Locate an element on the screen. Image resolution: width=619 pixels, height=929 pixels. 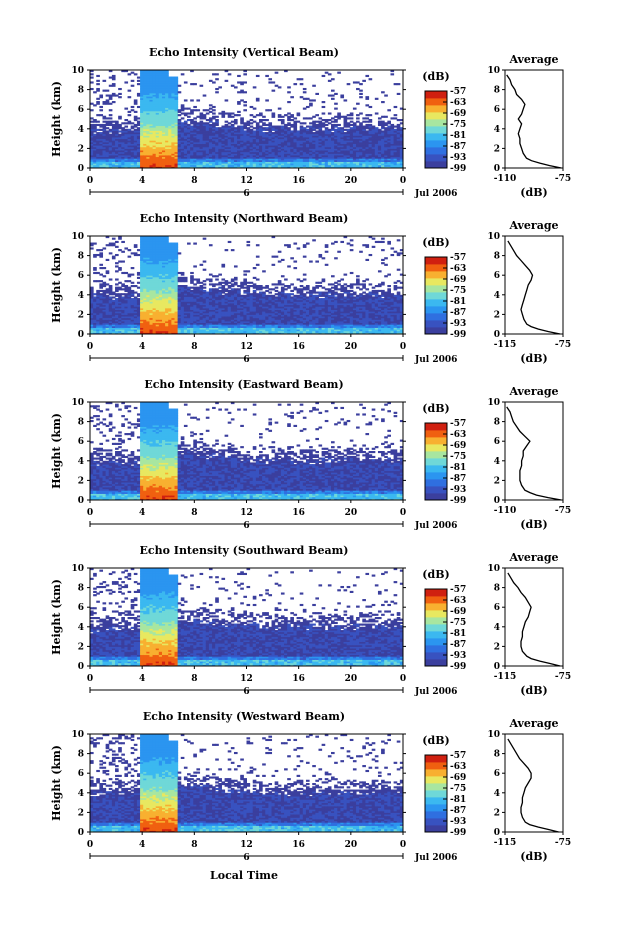
colorbar-segment is located at coordinates (436, 144).